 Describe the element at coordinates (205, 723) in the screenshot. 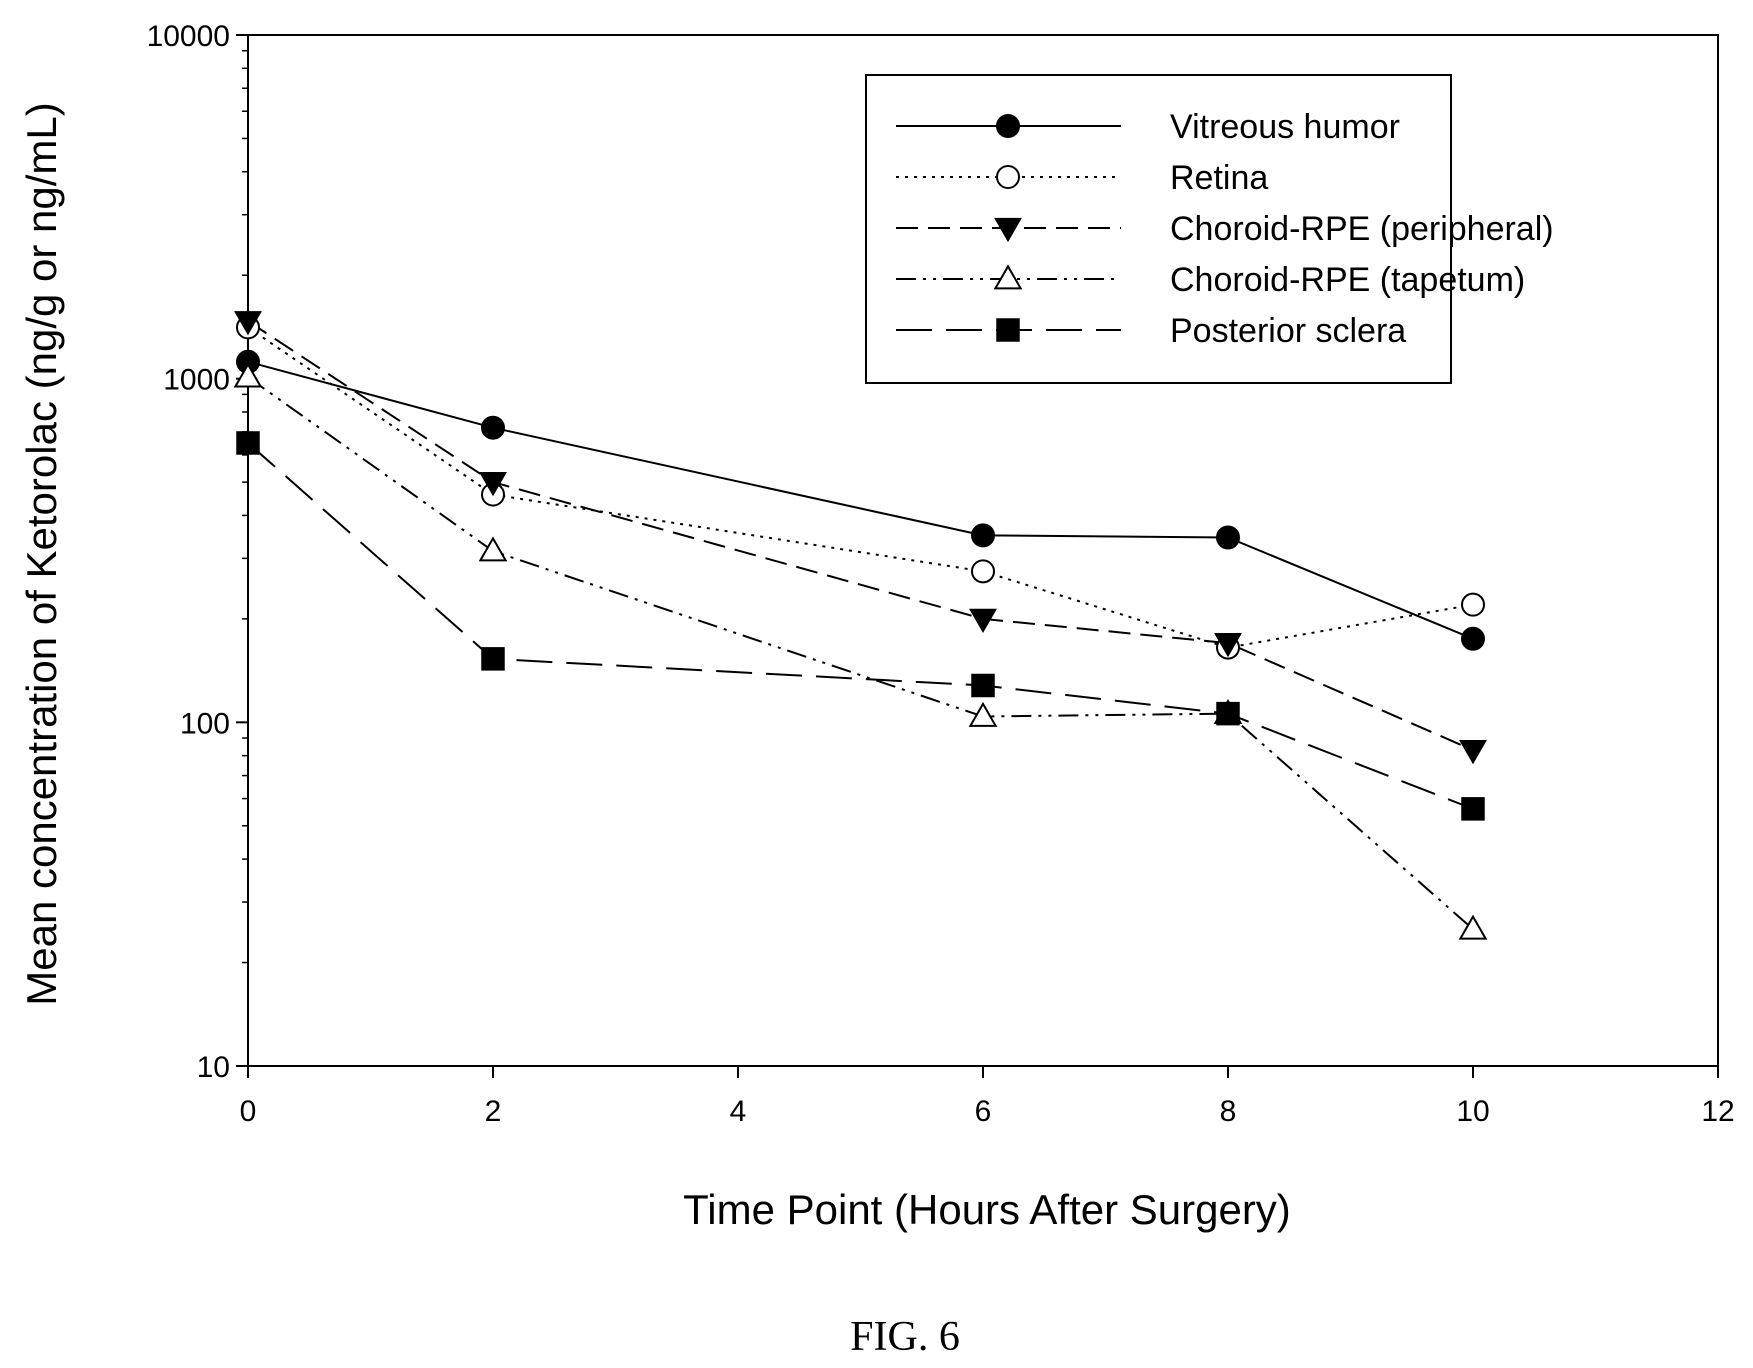

I see `y-tick-label: 100` at that location.